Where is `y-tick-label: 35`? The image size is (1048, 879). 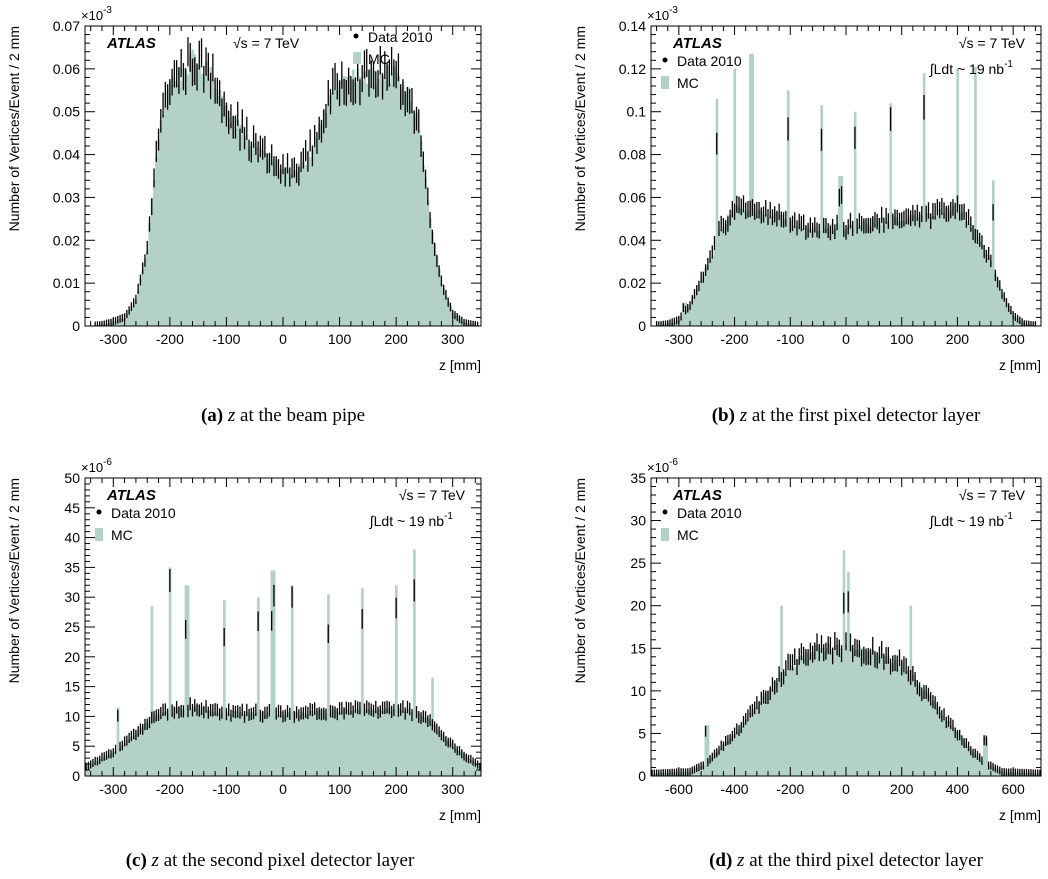
y-tick-label: 35 is located at coordinates (72, 567).